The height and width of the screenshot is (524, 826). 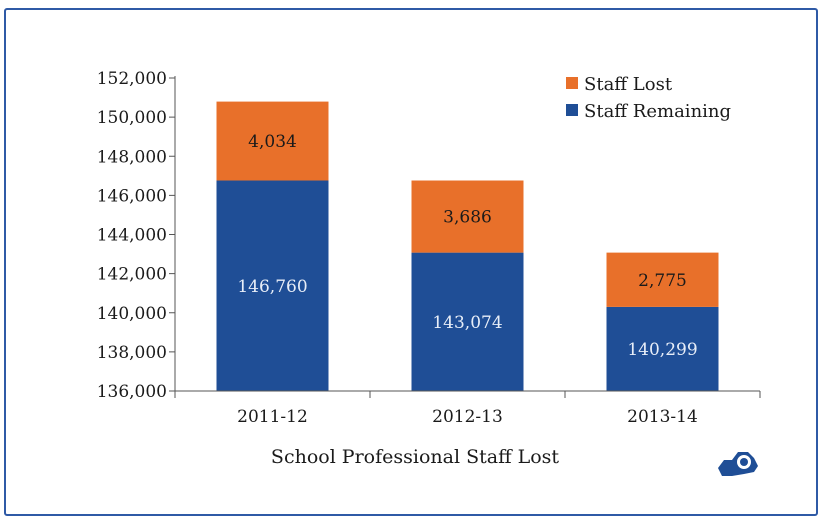 I want to click on data-label-staff-remaining: 146,760, so click(x=272, y=287).